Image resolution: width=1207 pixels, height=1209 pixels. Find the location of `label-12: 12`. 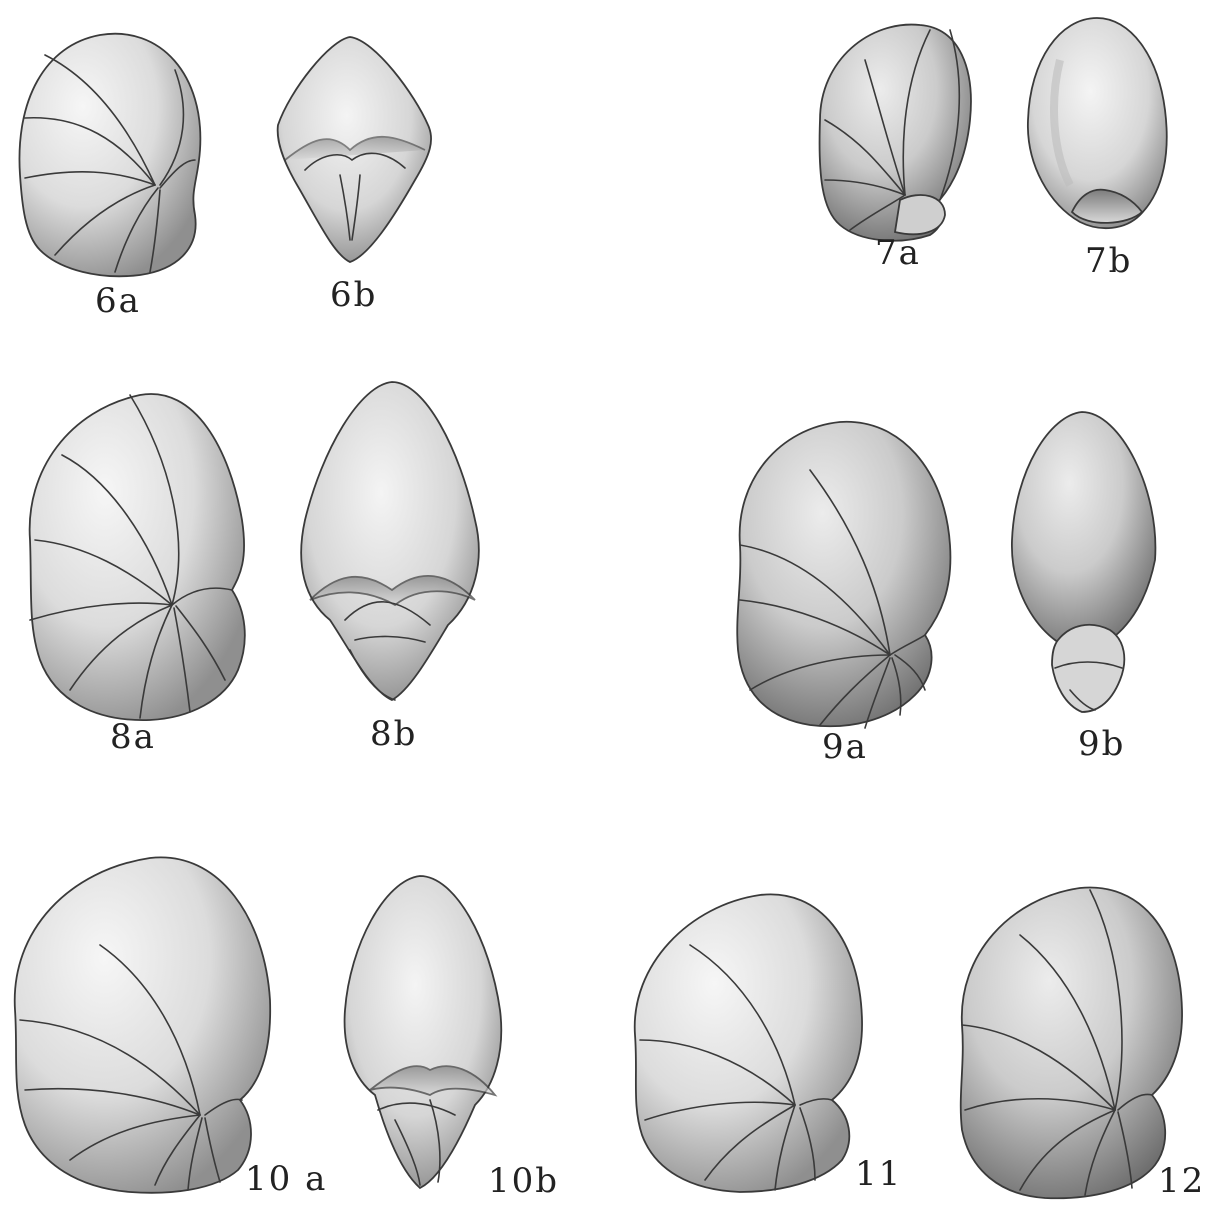

label-12: 12 is located at coordinates (1181, 1181).